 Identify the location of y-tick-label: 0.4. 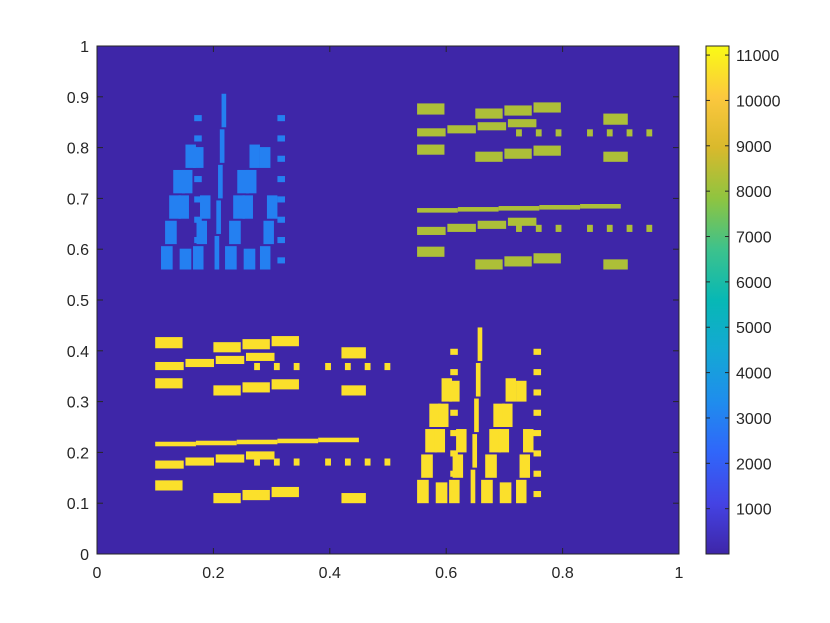
(78, 352).